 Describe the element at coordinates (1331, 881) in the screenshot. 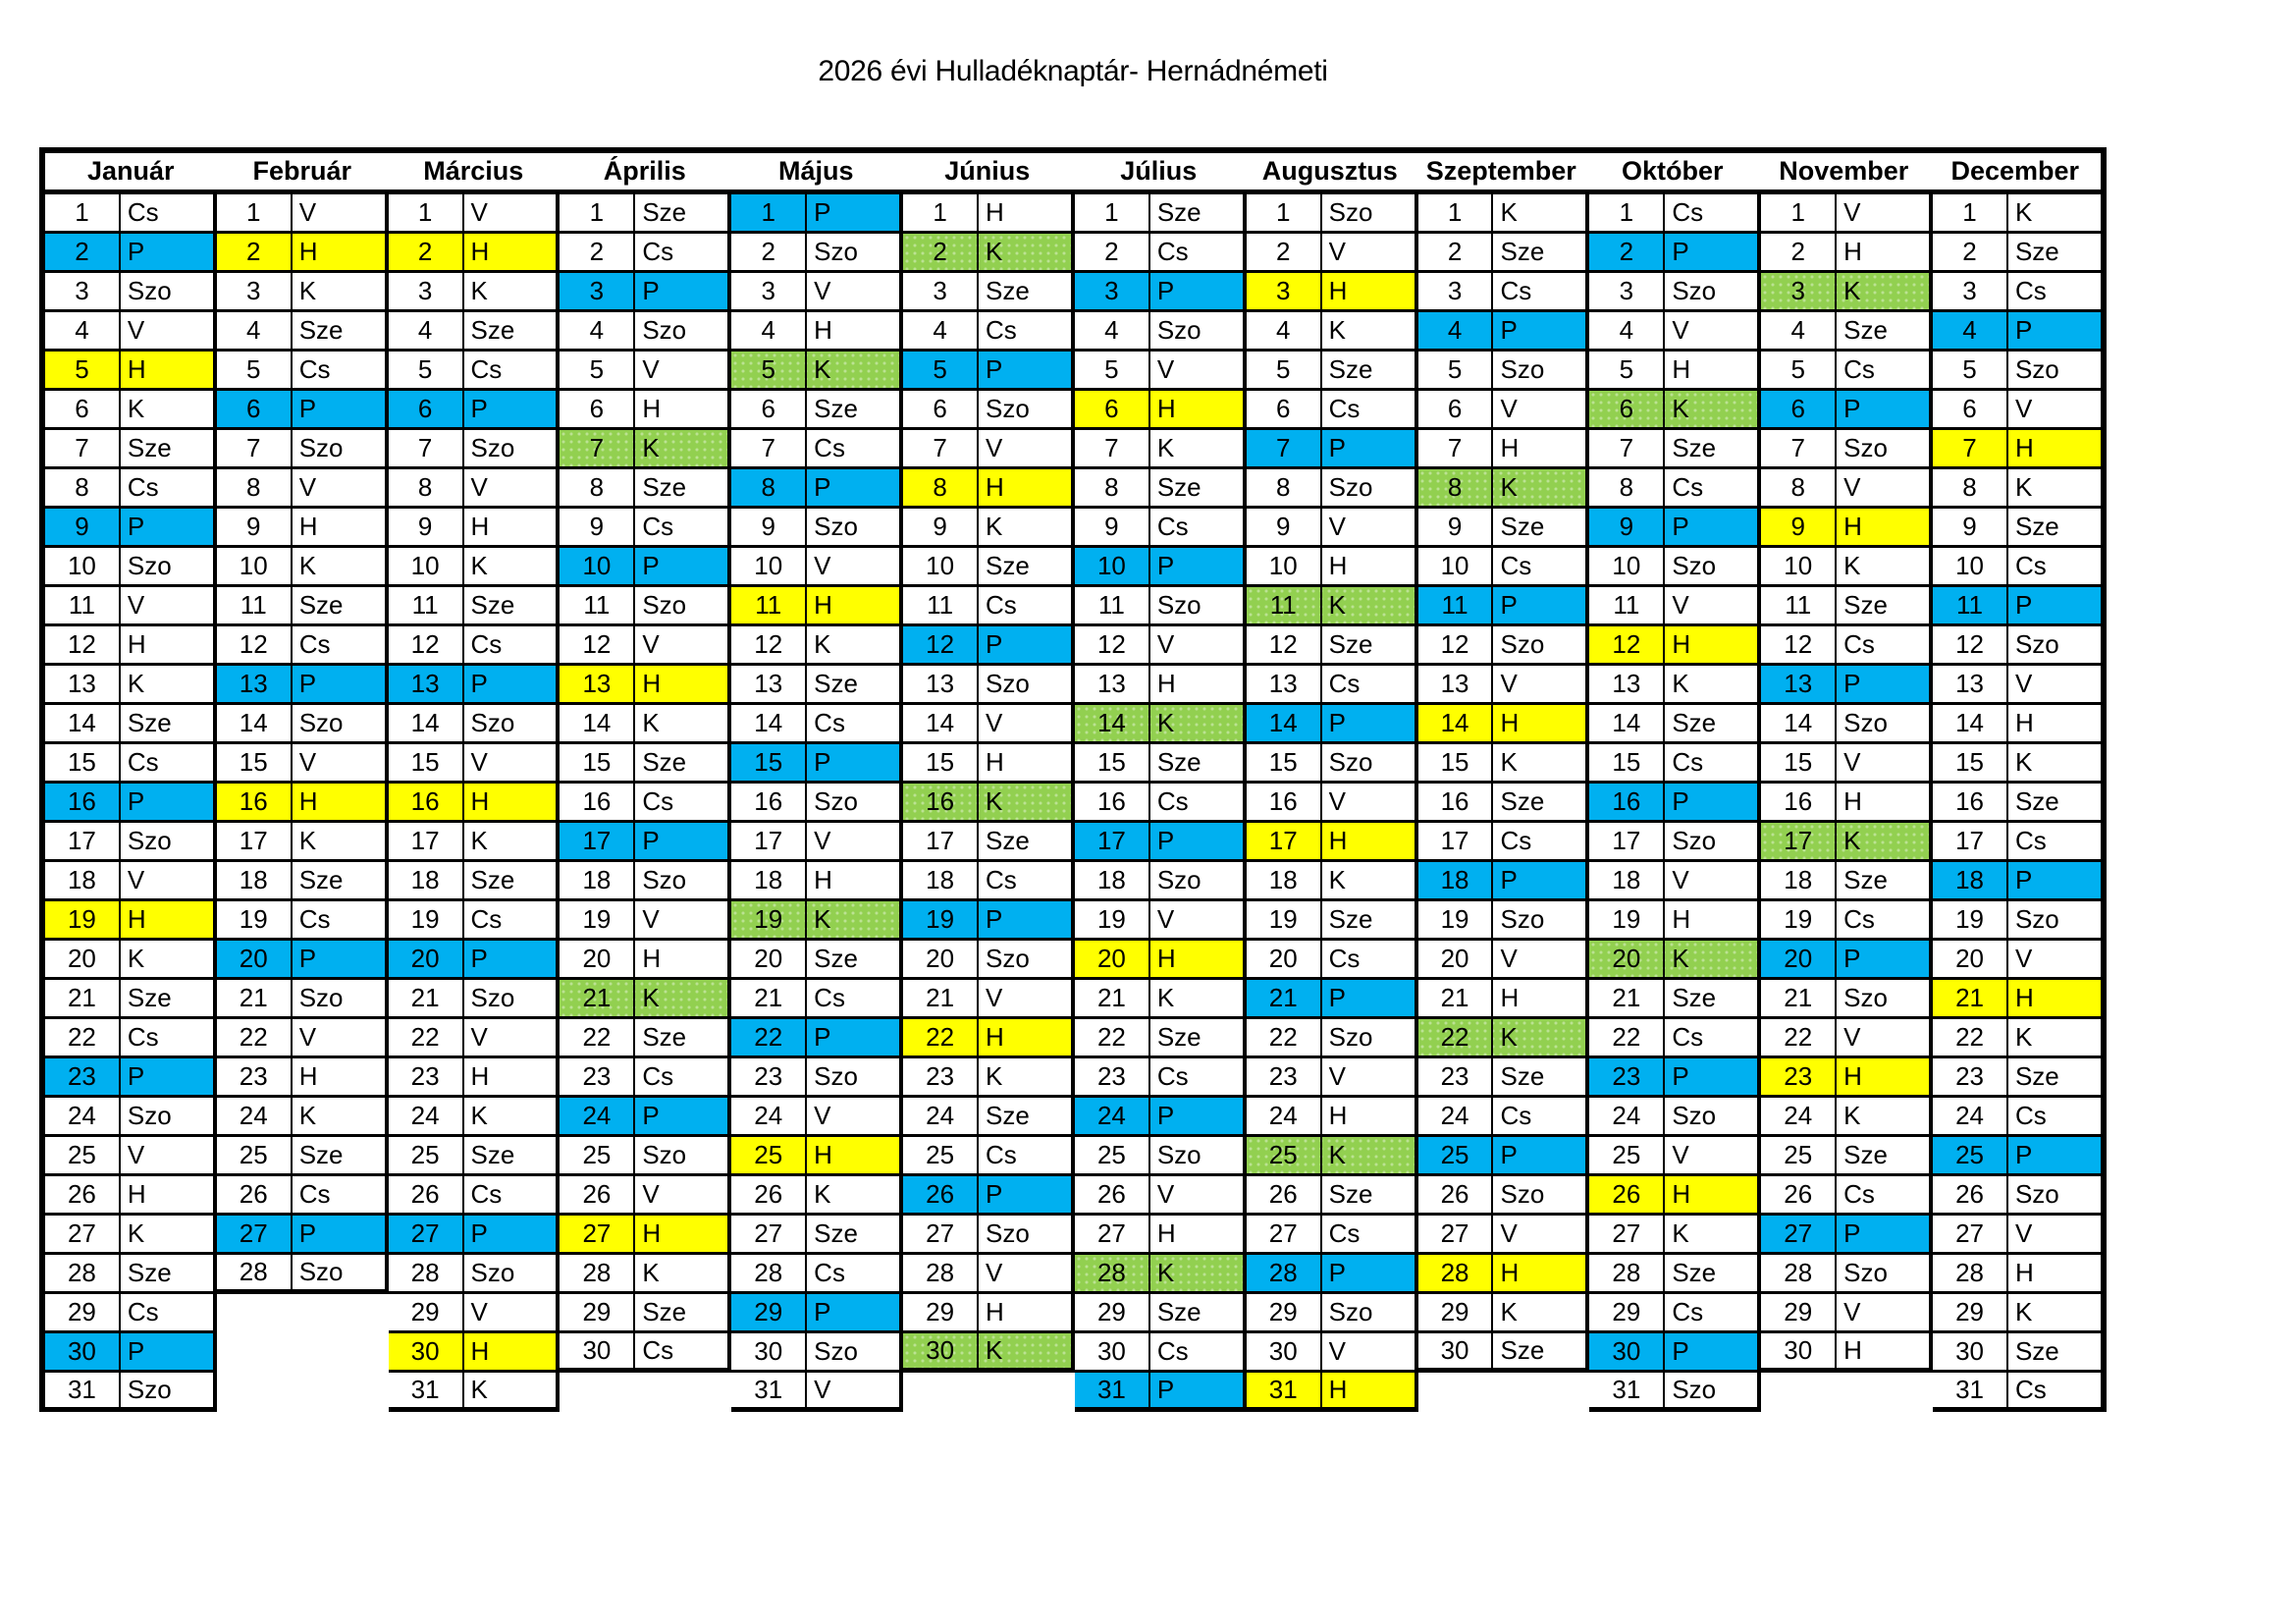

I see `day-cell: 18 K` at that location.